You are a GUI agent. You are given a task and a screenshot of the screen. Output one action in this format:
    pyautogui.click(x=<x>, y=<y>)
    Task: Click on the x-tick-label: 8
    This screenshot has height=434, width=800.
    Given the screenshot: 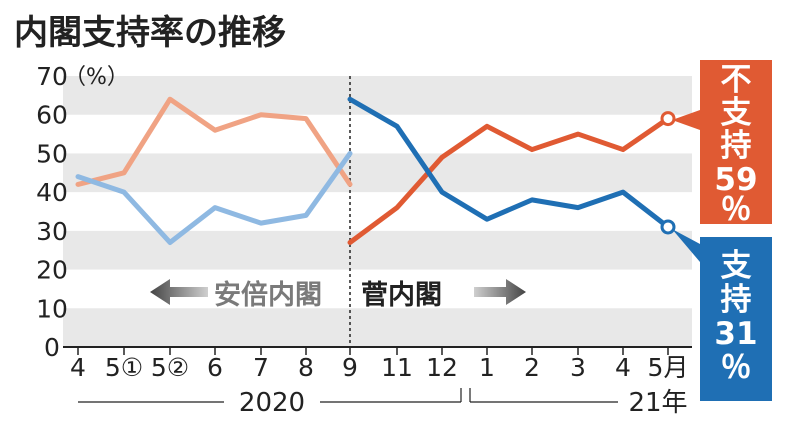 What is the action you would take?
    pyautogui.click(x=306, y=367)
    